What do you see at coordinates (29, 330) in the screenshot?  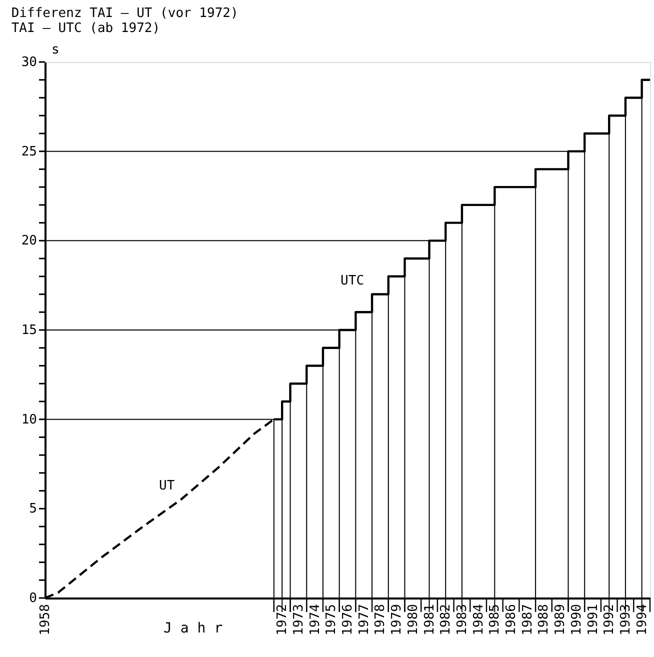 I see `y-tick-label: 15` at bounding box center [29, 330].